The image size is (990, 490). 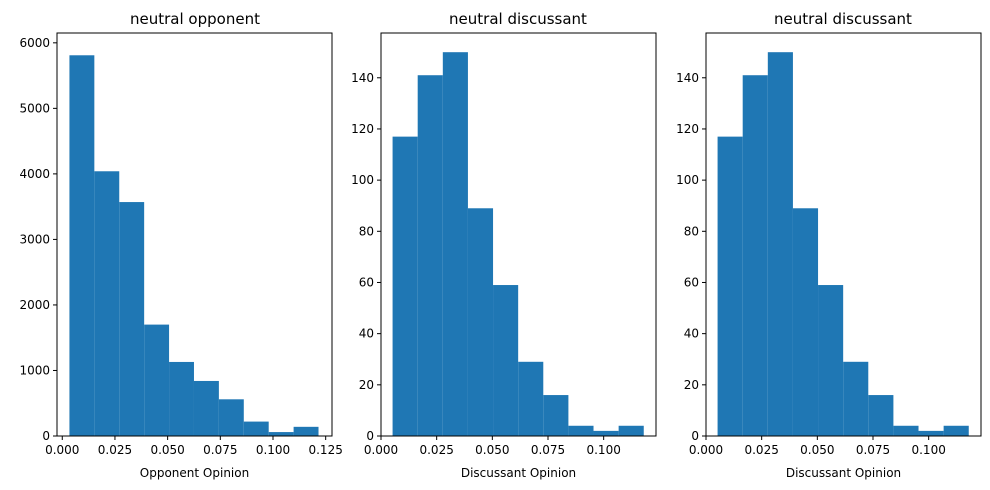 What do you see at coordinates (34, 174) in the screenshot?
I see `y-tick-label: 4000` at bounding box center [34, 174].